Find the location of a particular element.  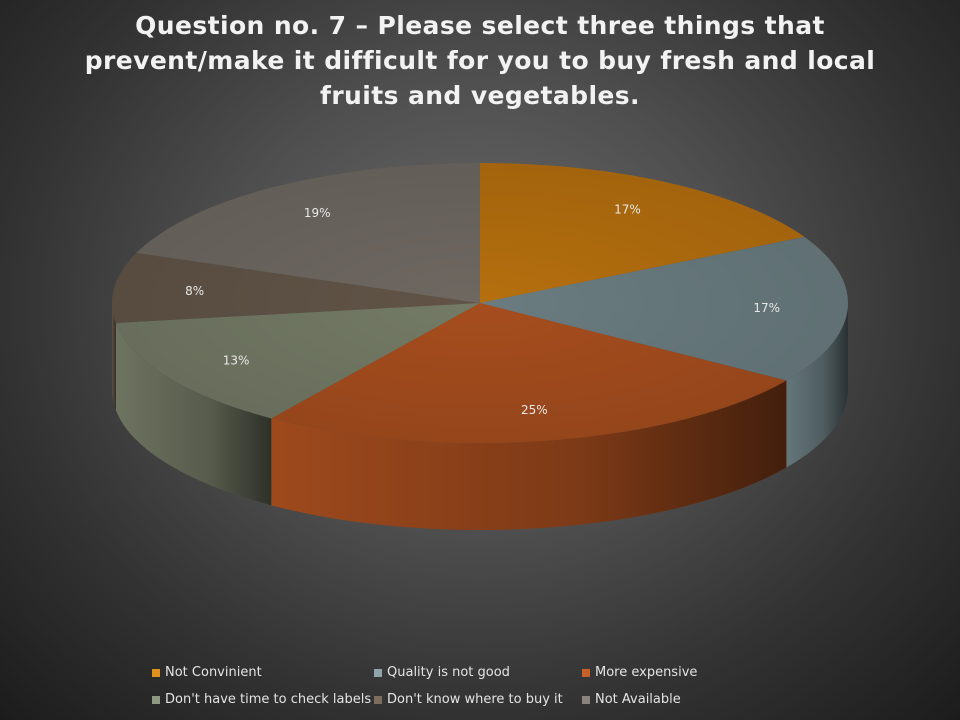

data-label-don-t-have-time-to-check-labels: 13% is located at coordinates (236, 361).